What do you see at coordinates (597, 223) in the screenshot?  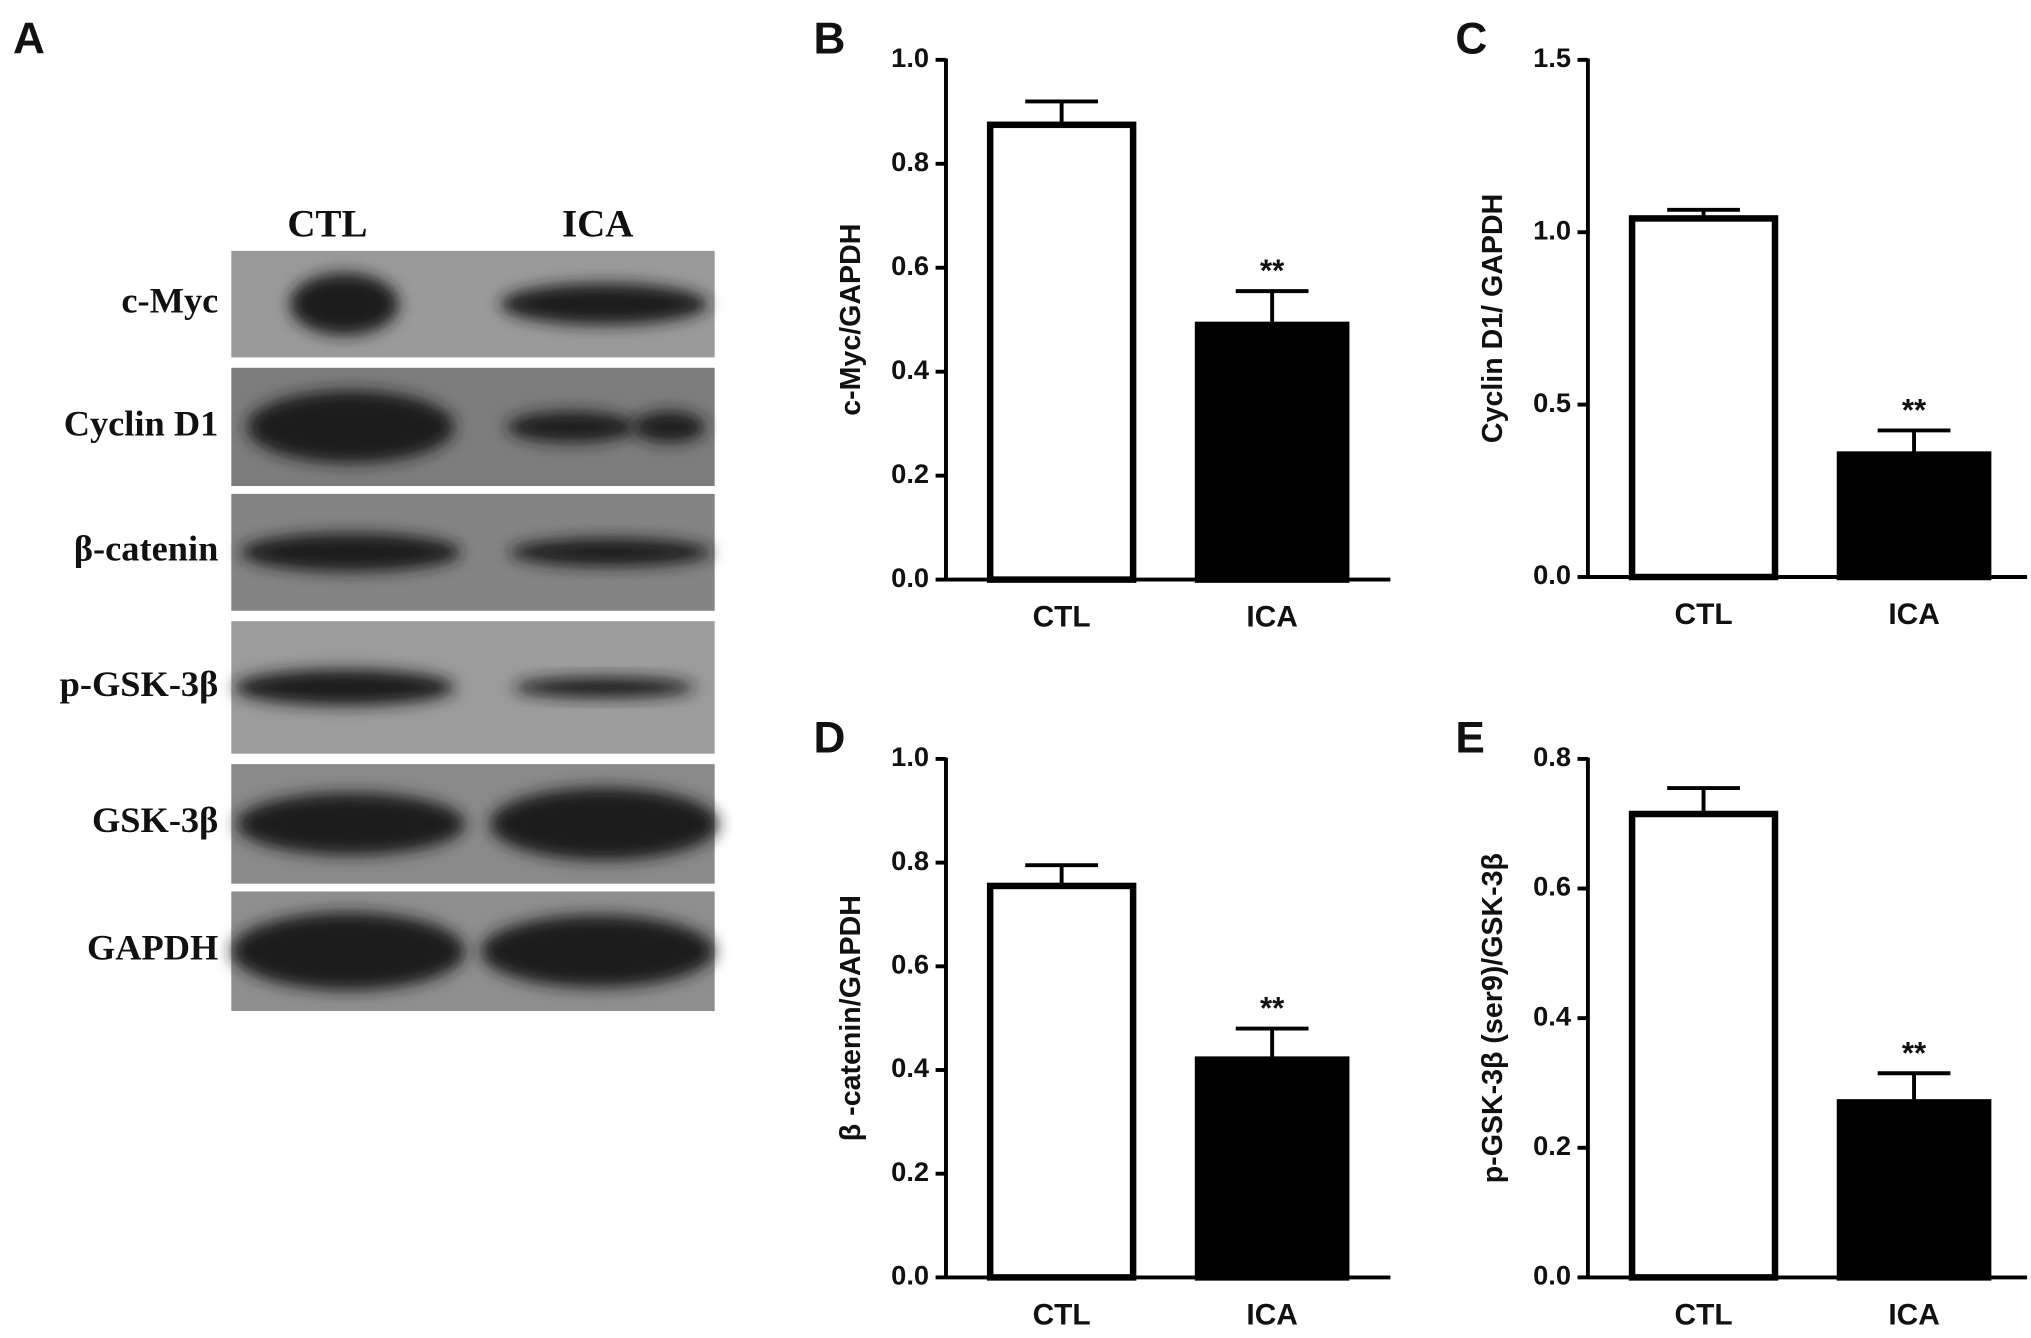 I see `lane-label: ICA` at bounding box center [597, 223].